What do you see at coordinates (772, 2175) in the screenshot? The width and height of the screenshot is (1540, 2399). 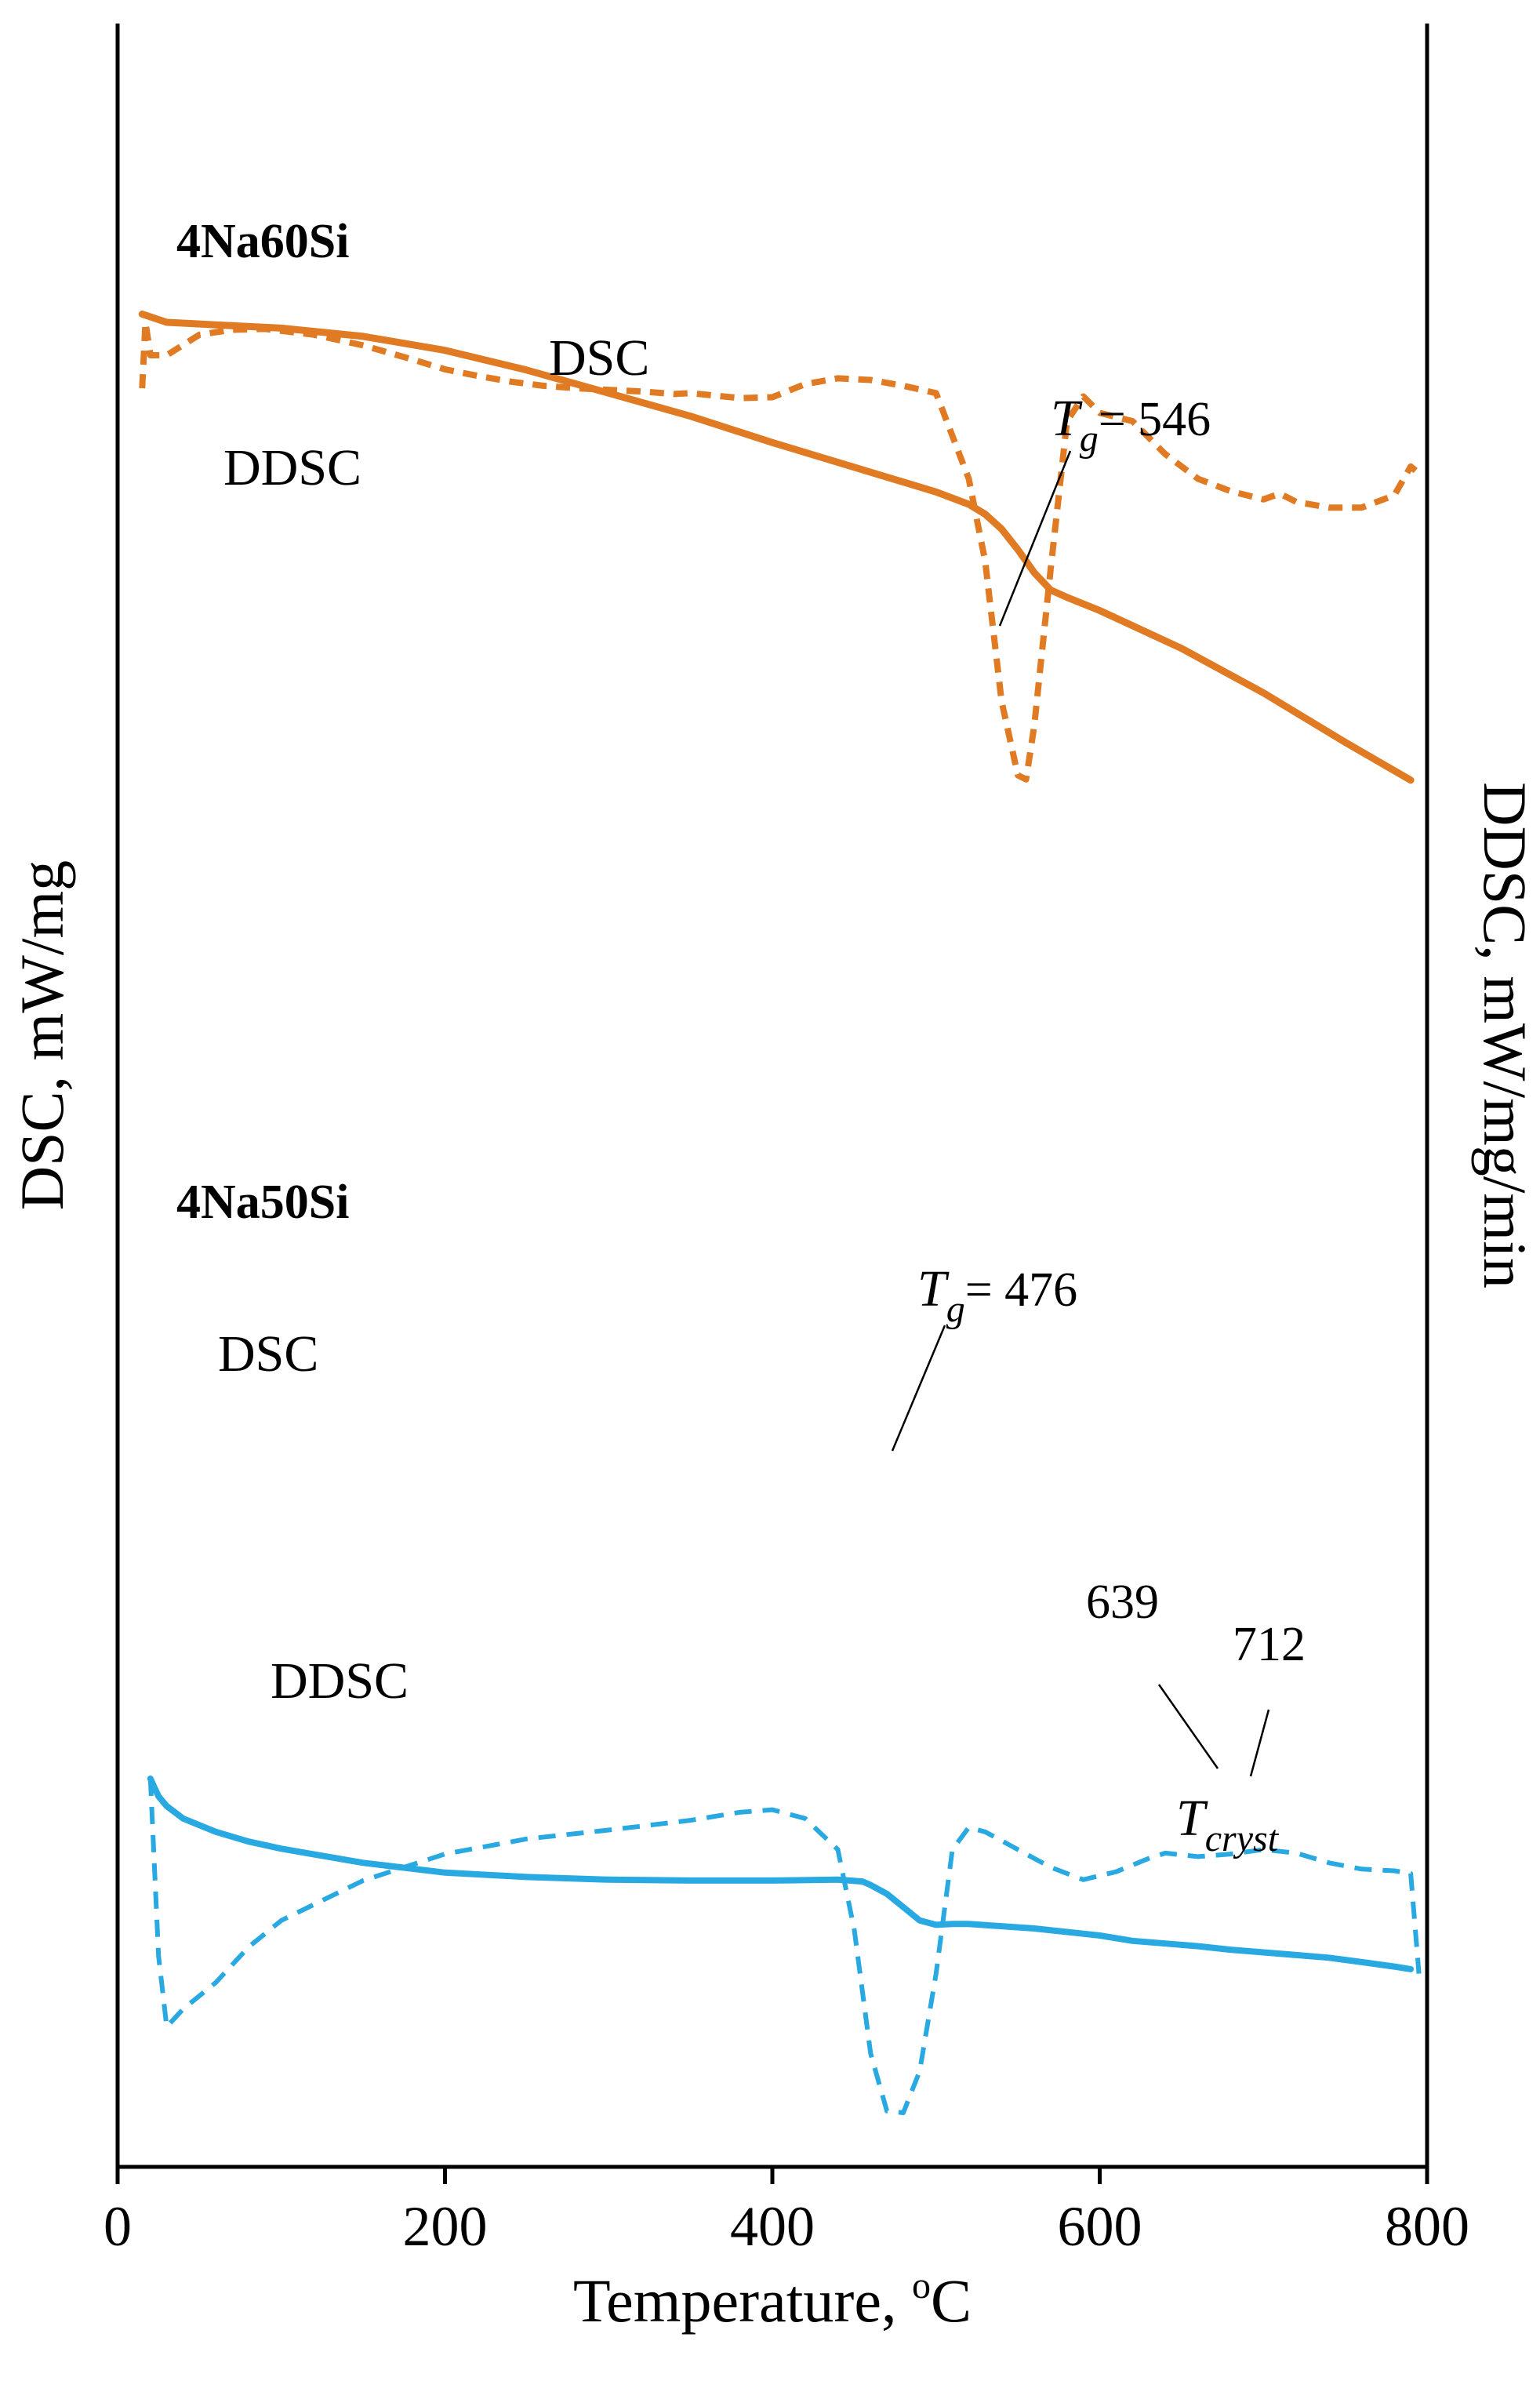 I see `x-axis-ticks` at bounding box center [772, 2175].